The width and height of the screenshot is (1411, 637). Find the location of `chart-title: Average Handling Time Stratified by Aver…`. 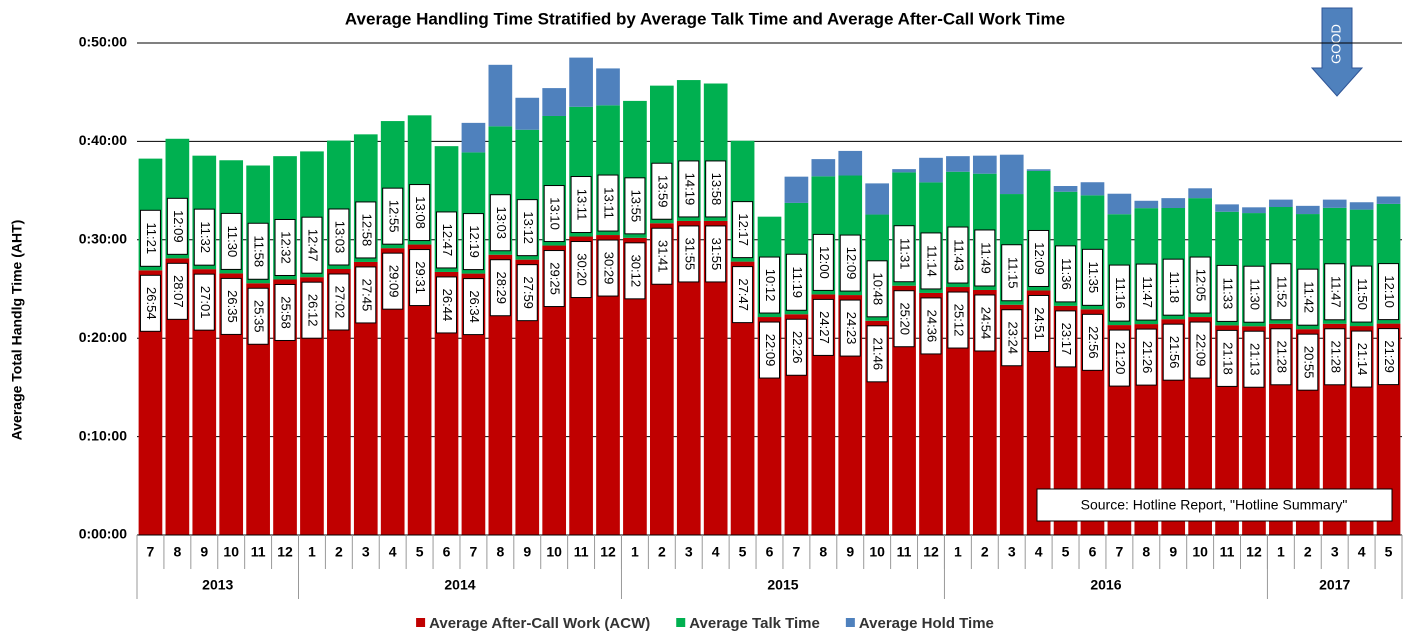

chart-title: Average Handling Time Stratified by Aver… is located at coordinates (705, 18).